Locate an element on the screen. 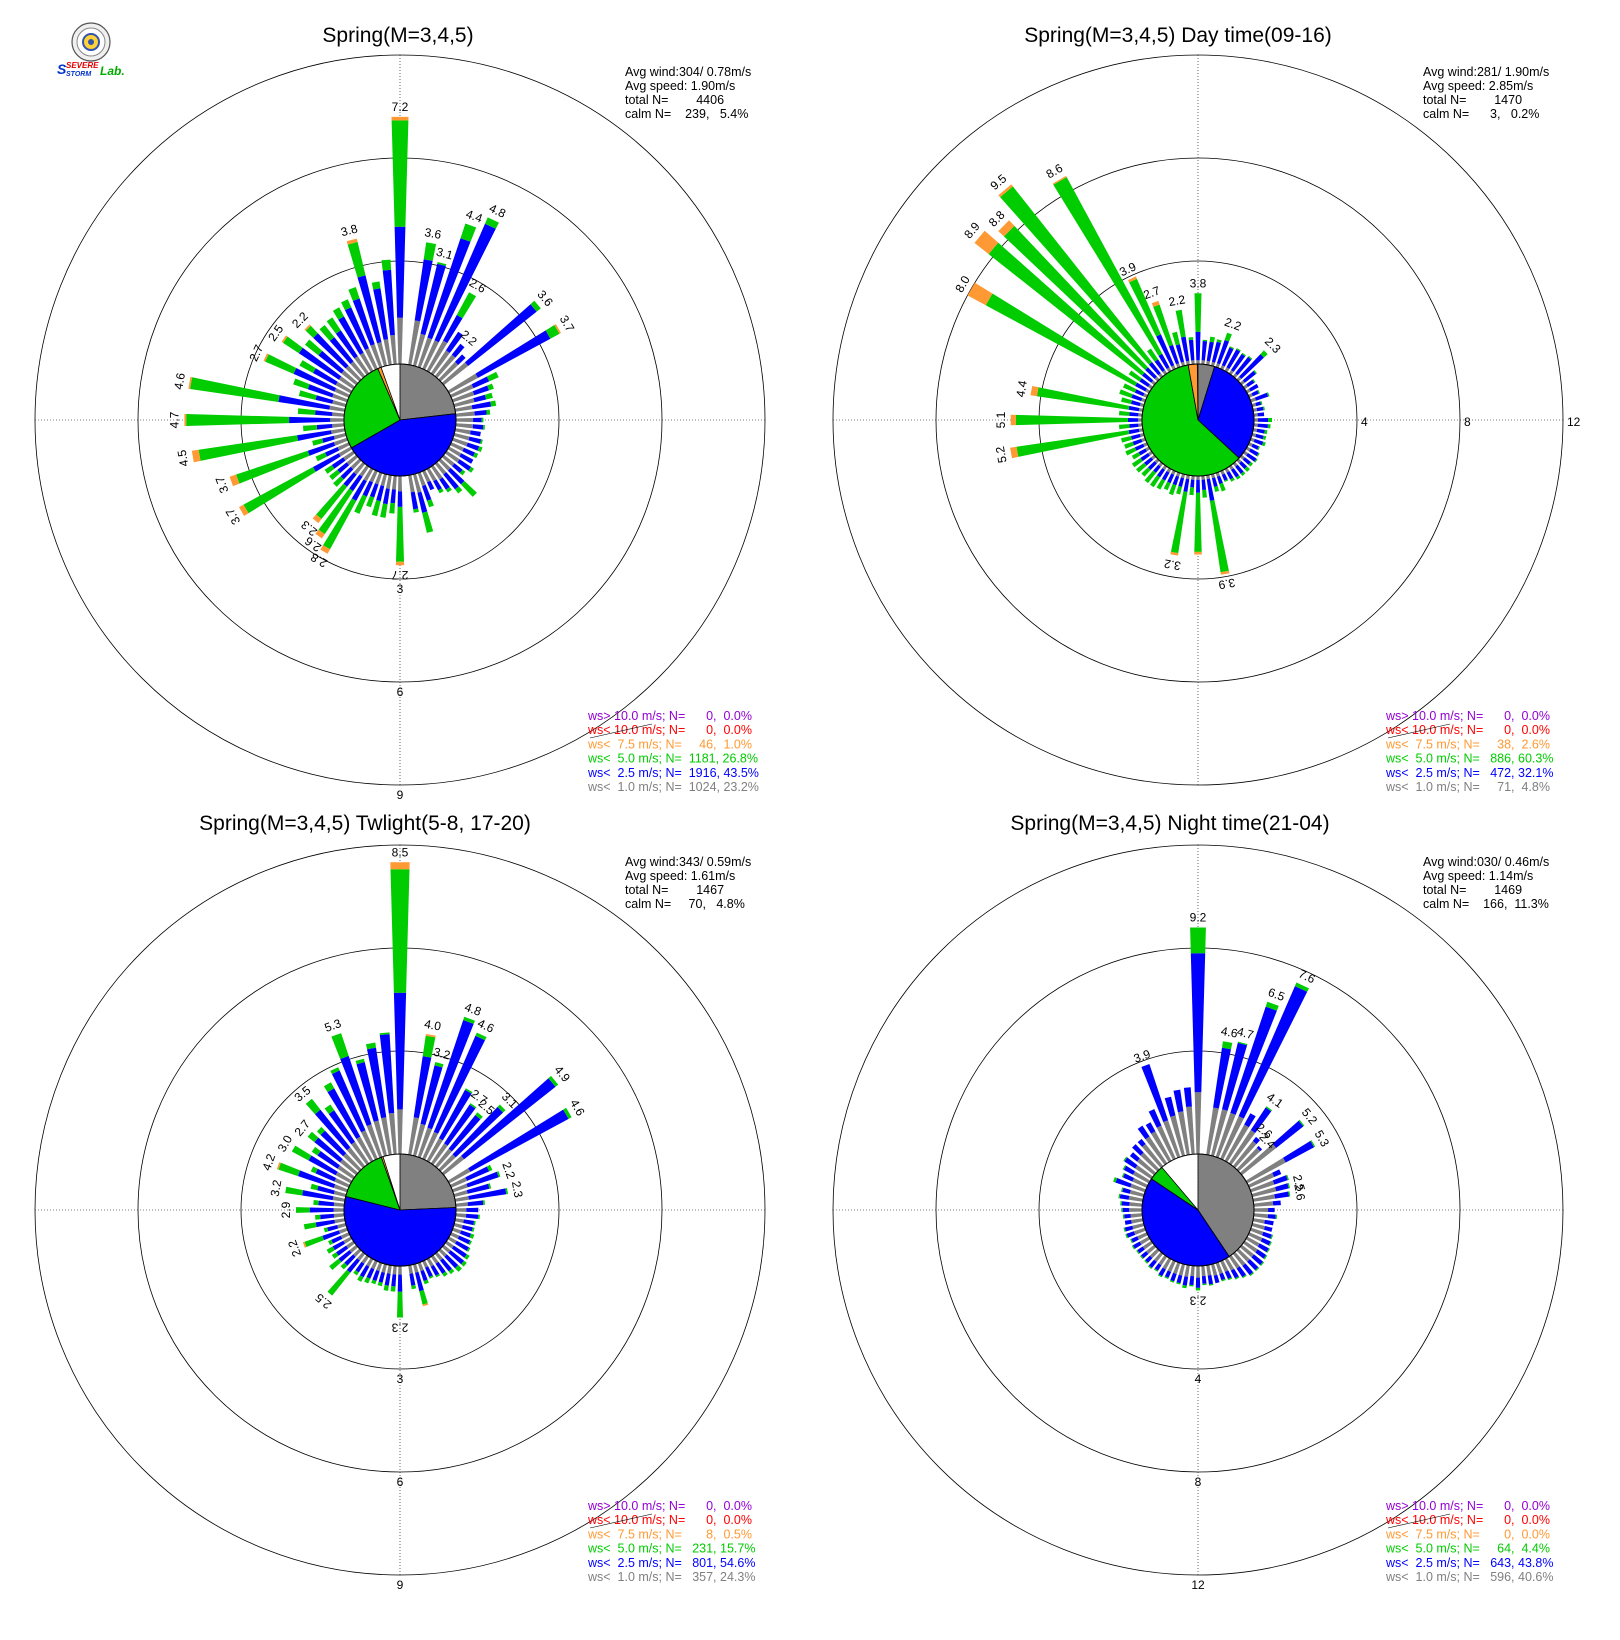 The image size is (1620, 1640). legend-entry: ws< 10.0 m/s; N= 0, 0.0% is located at coordinates (1467, 1520).